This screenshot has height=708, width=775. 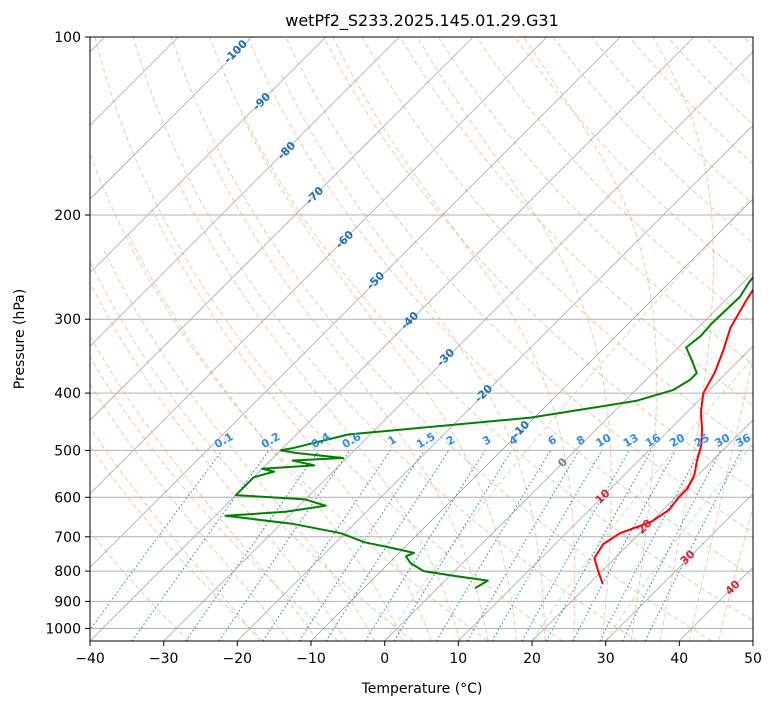 What do you see at coordinates (653, 440) in the screenshot?
I see `mixing-ratio-label: 16` at bounding box center [653, 440].